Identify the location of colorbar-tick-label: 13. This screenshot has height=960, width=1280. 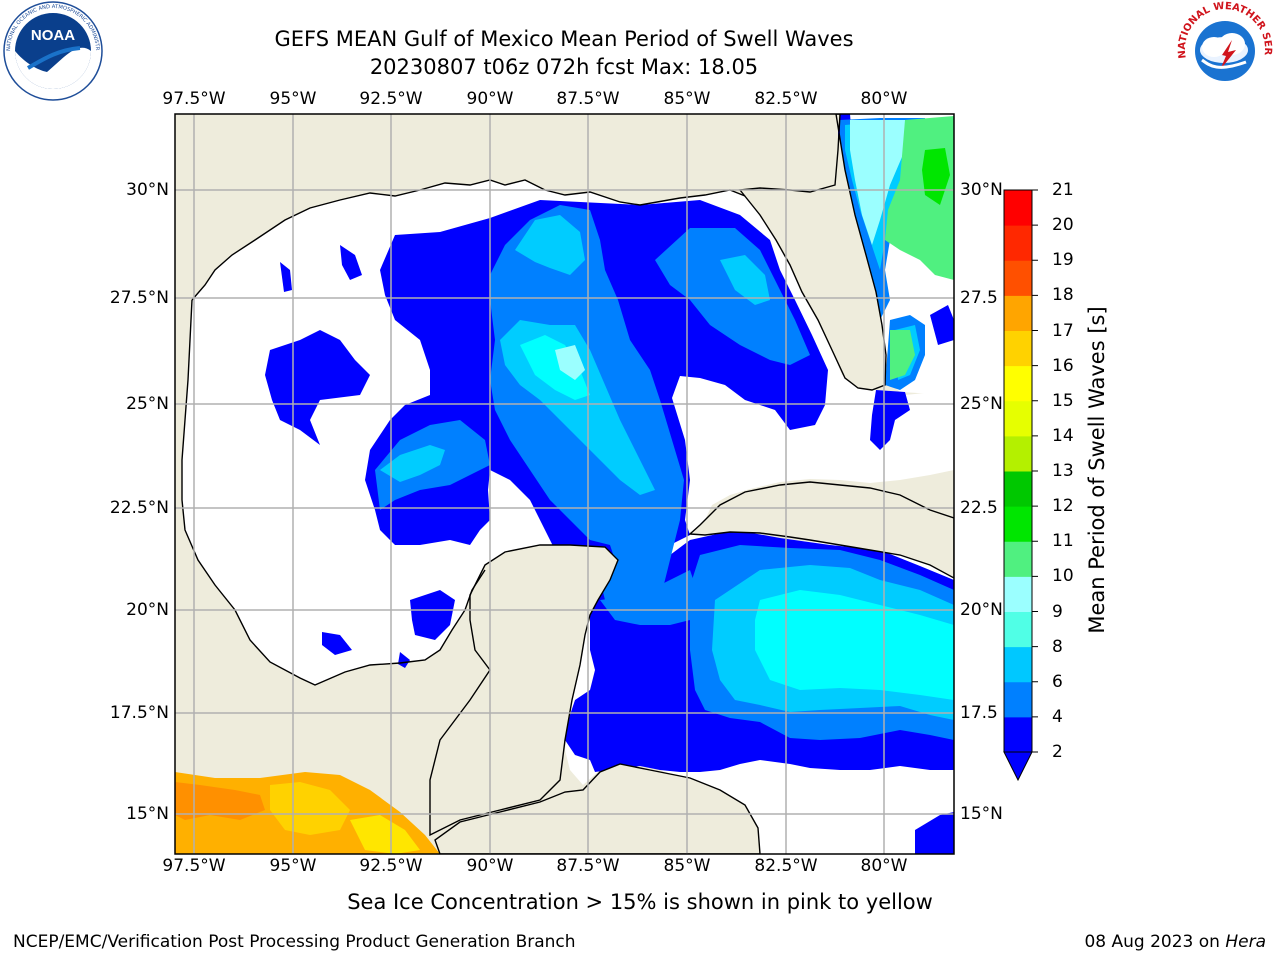
(1063, 471).